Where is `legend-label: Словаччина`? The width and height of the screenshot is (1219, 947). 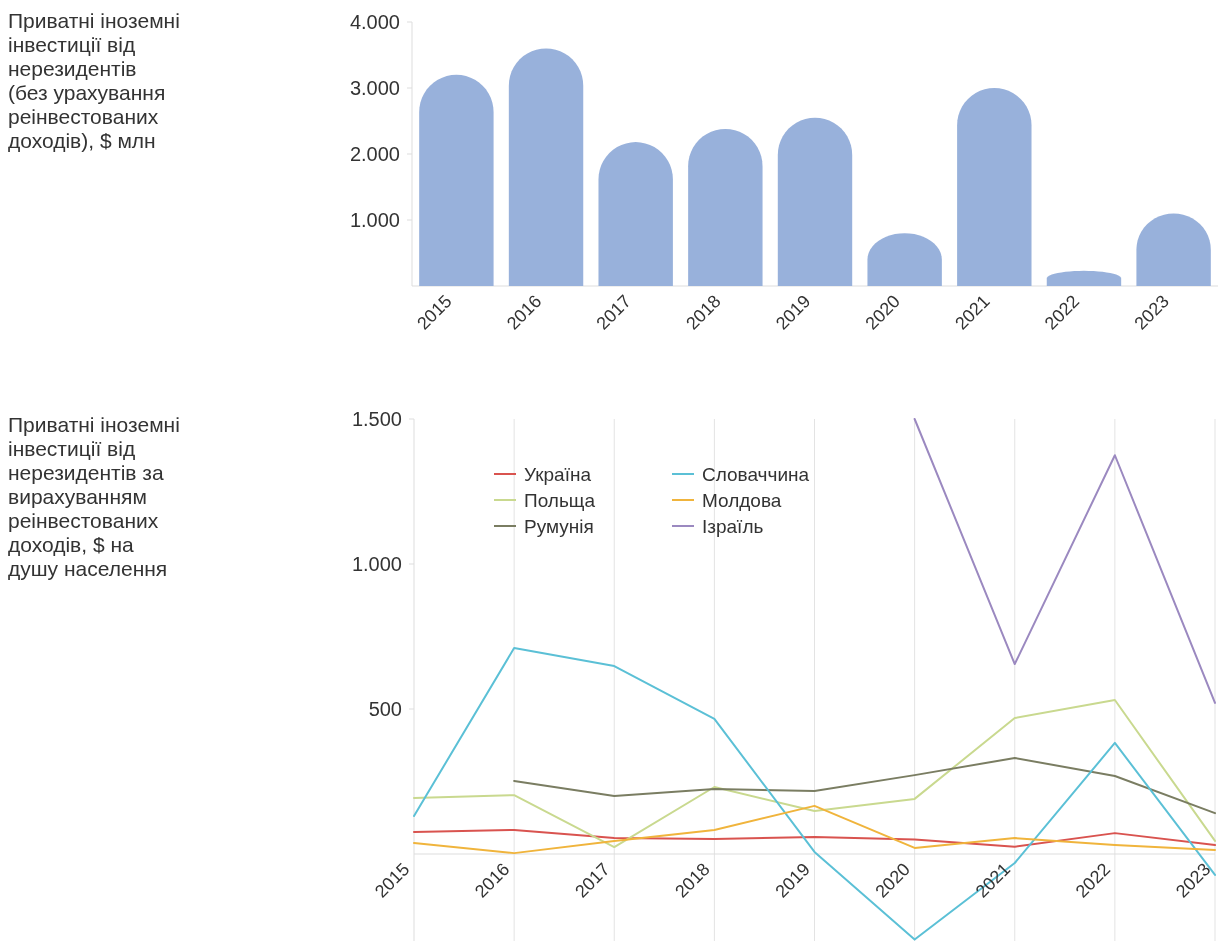
legend-label: Словаччина is located at coordinates (756, 474).